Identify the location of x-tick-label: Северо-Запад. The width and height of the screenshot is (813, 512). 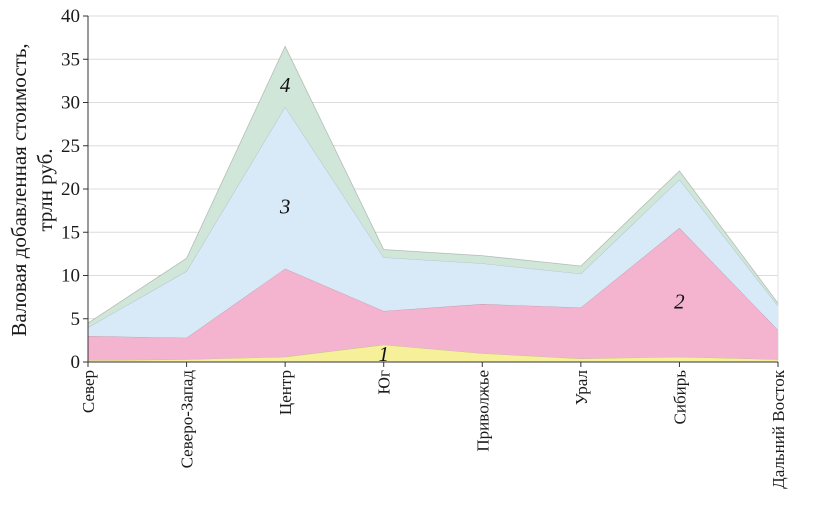
(187, 419).